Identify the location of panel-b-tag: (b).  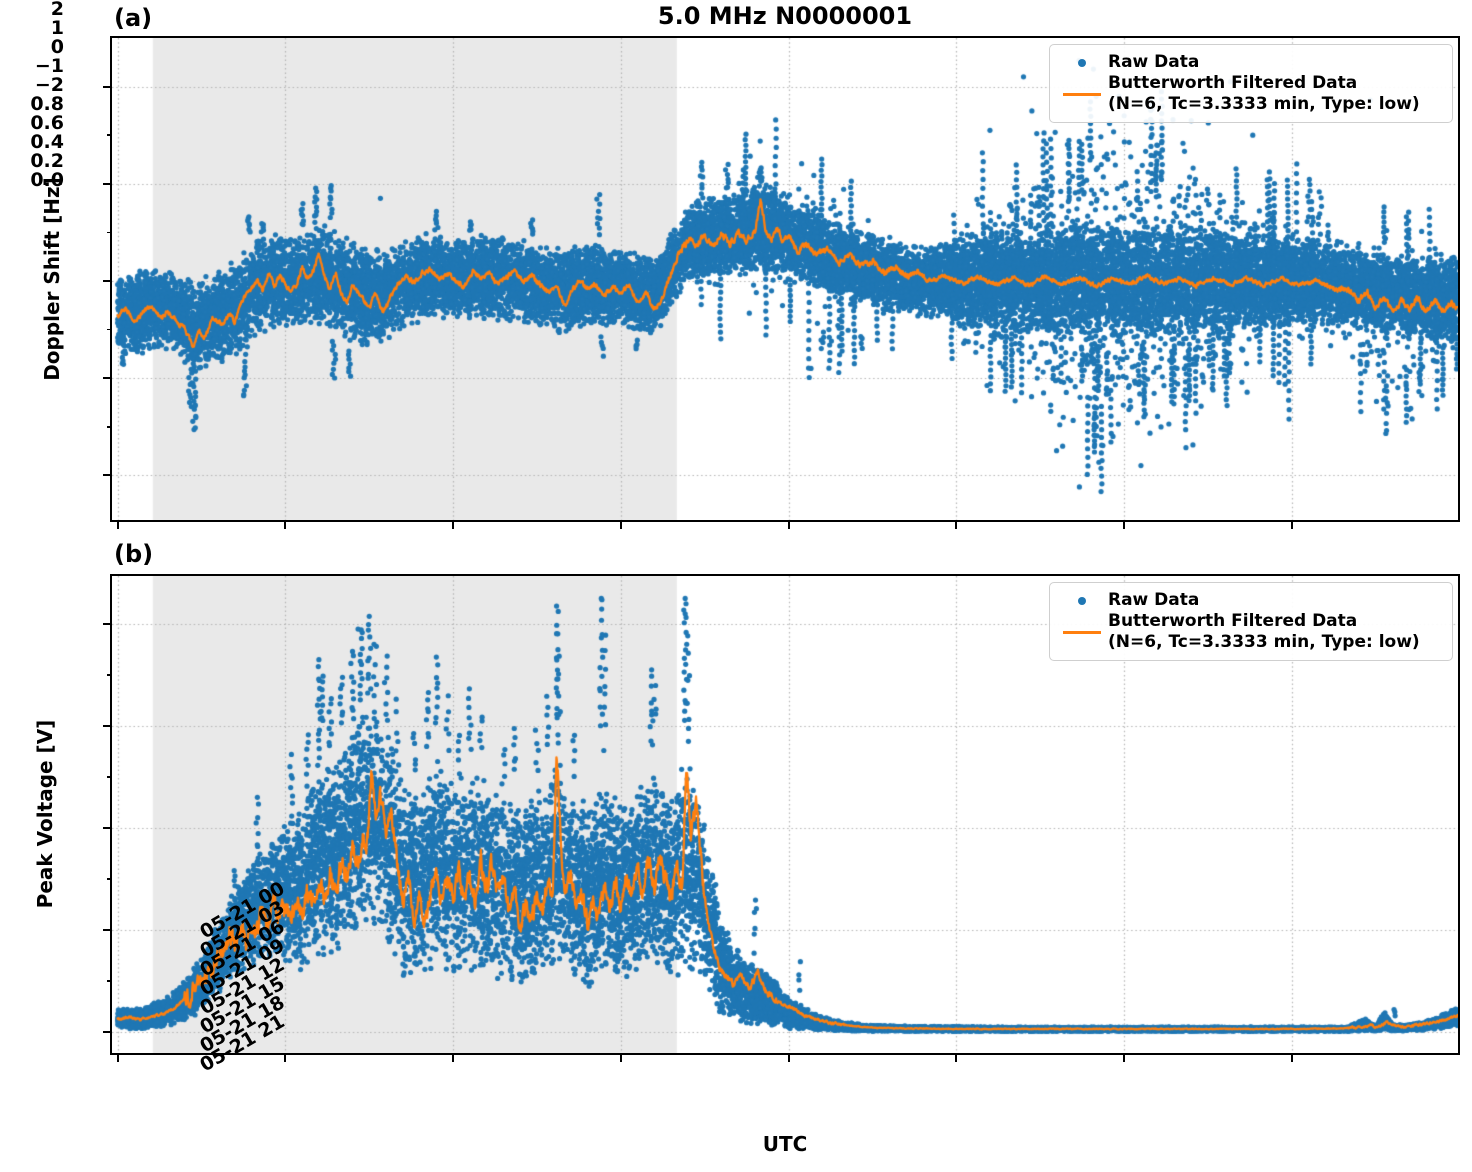
(134, 554).